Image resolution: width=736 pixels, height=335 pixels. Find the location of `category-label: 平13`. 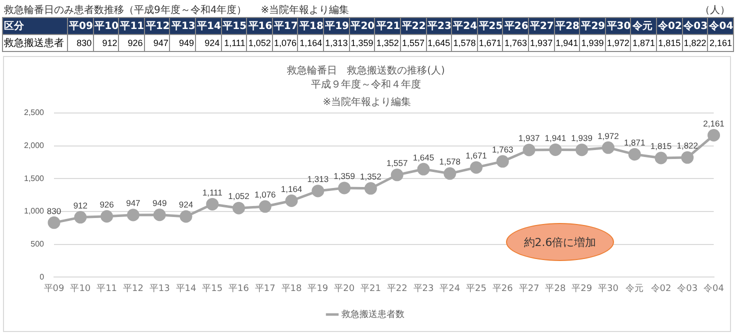

category-label: 平13 is located at coordinates (183, 26).